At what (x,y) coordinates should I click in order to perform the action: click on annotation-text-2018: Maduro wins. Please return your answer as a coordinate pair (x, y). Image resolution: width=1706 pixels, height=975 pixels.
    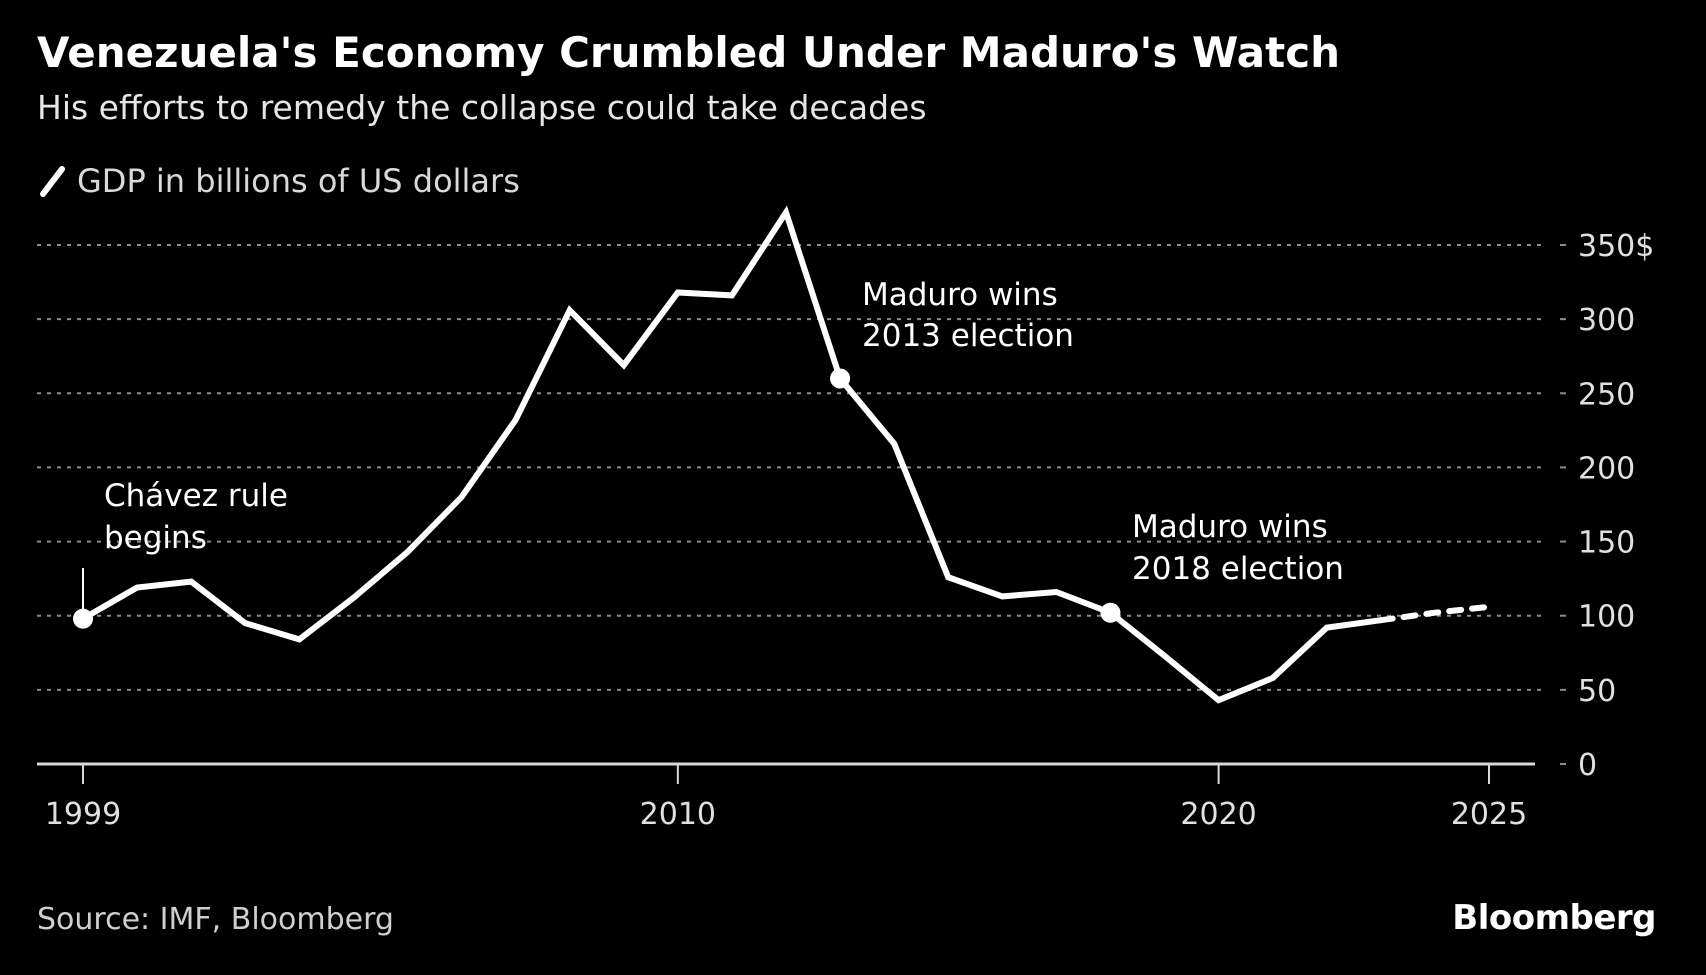
    Looking at the image, I should click on (1230, 527).